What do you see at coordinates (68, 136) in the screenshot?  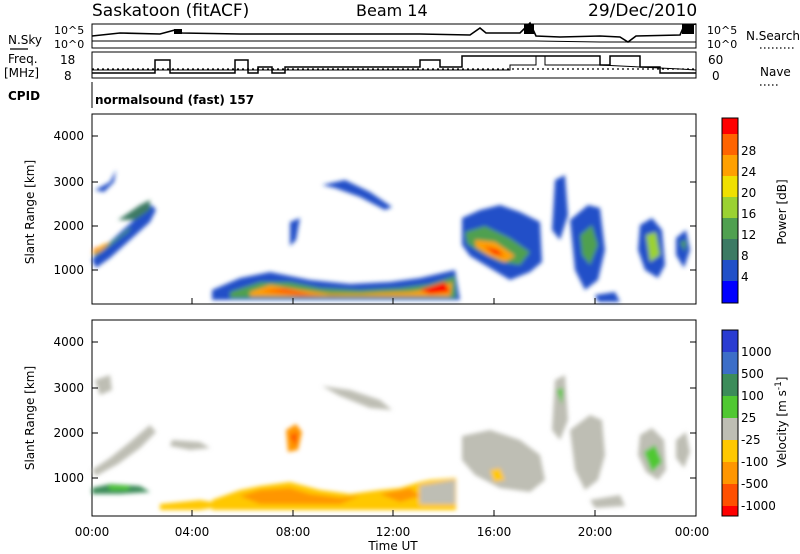 I see `power-ytick-4000: 4000` at bounding box center [68, 136].